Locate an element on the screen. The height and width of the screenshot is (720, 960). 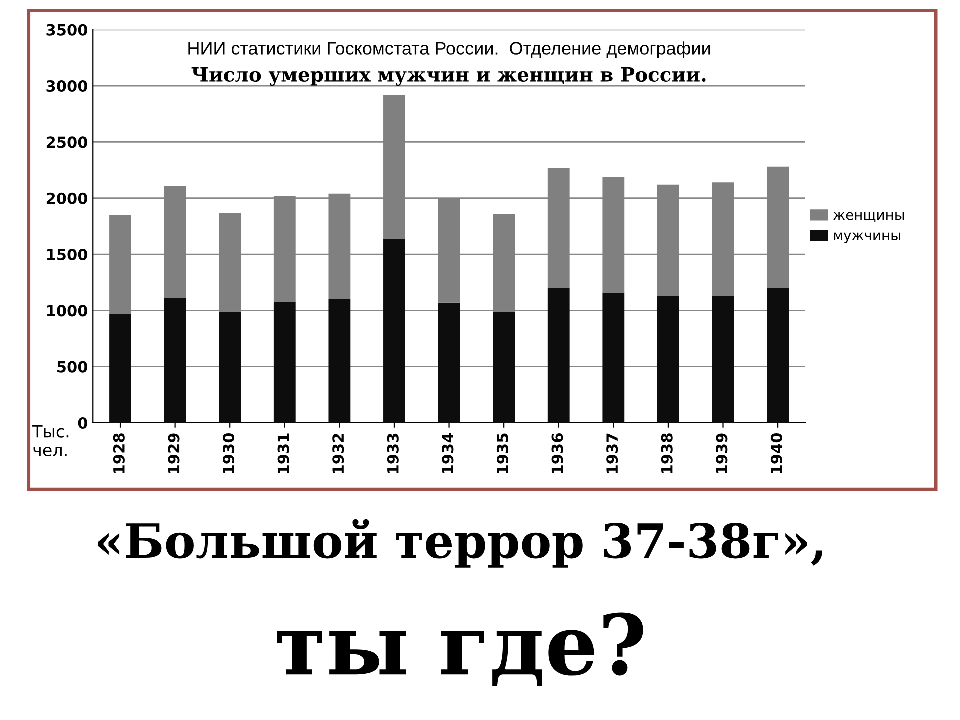
x-tick-label: 1928 is located at coordinates (119, 454).